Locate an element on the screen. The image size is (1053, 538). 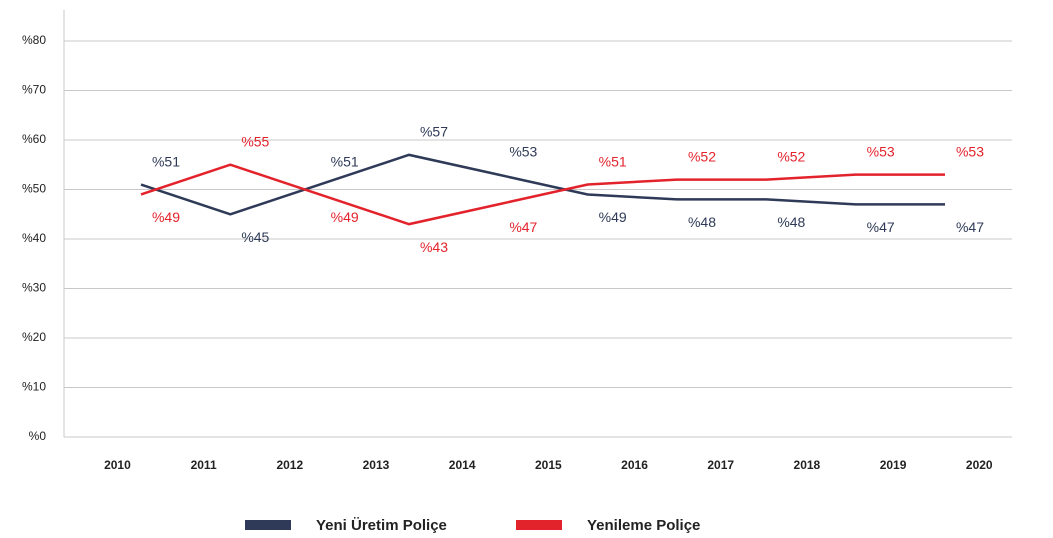
x-tick-label: 2016 is located at coordinates (634, 465).